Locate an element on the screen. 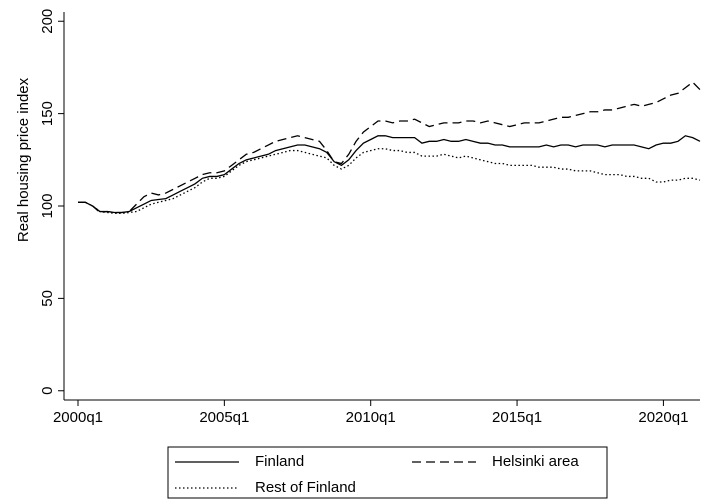  legend-box is located at coordinates (387, 472).